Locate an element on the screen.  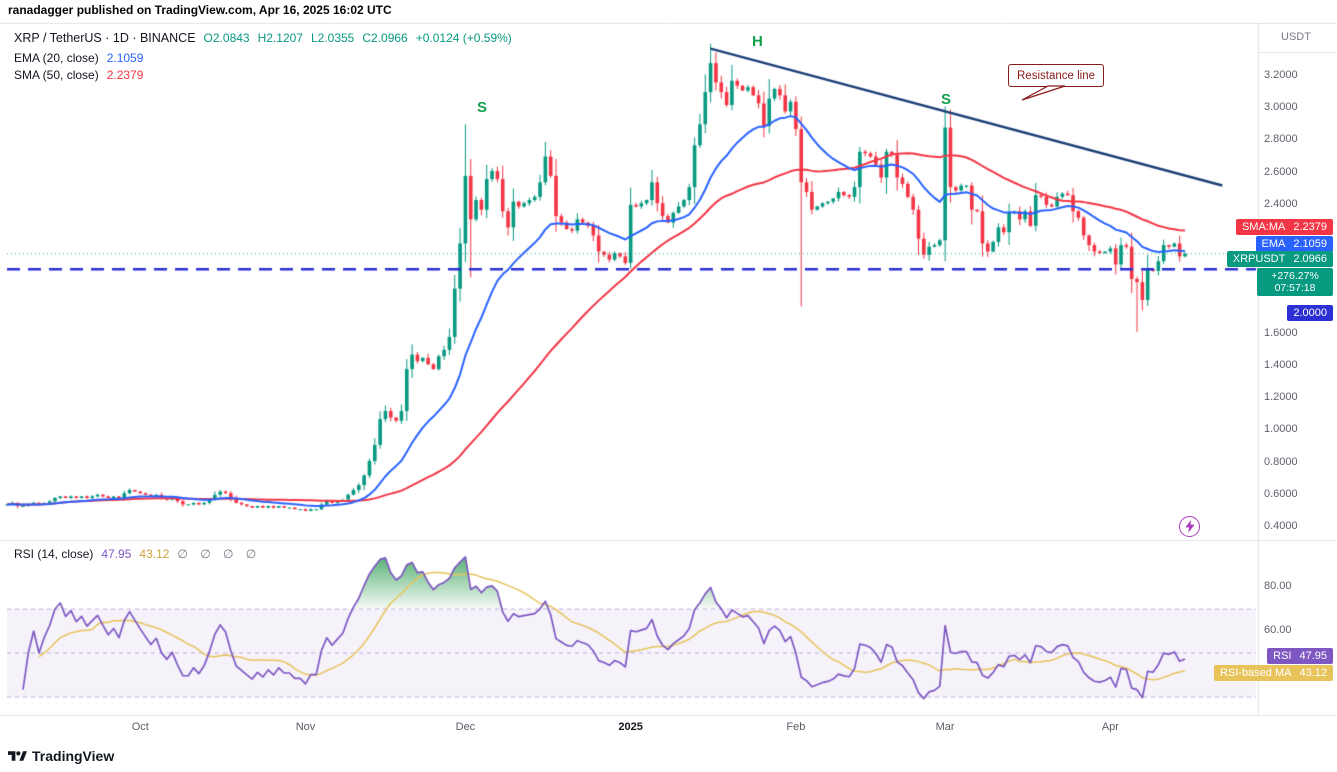
right-shoulder-label: S is located at coordinates (946, 99).